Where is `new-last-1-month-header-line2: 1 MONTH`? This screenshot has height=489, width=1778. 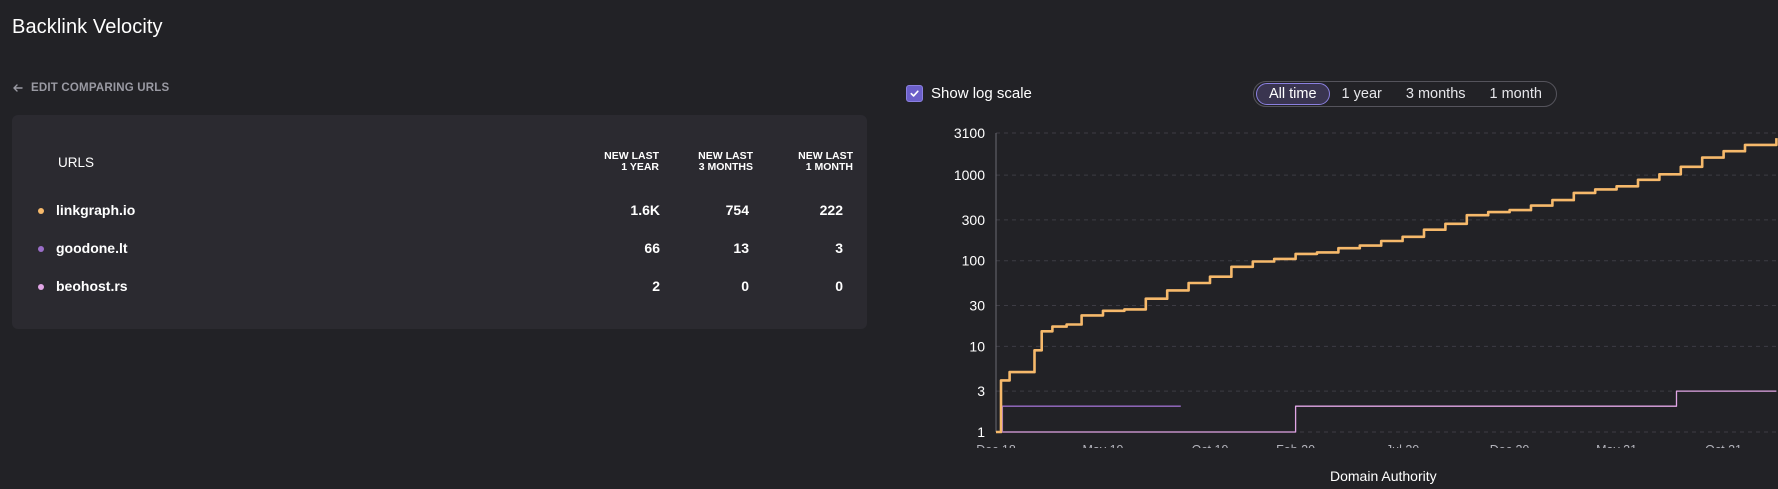
new-last-1-month-header-line2: 1 MONTH is located at coordinates (829, 167).